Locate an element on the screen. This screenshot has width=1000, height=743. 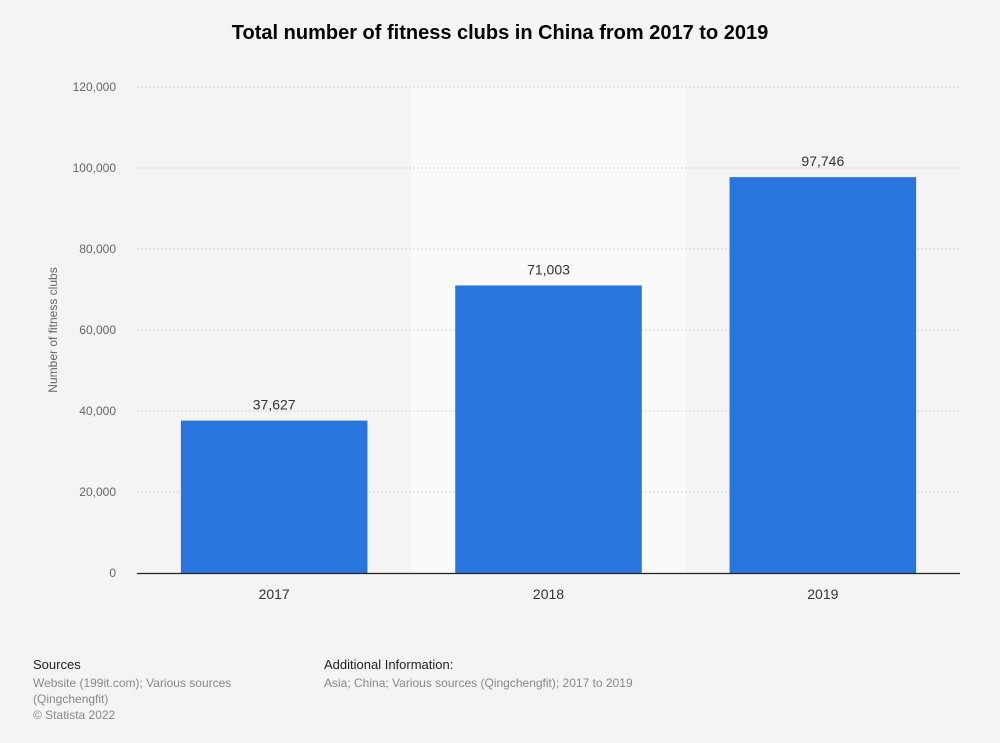
sources-line-1: Website (199it.com); Various sources is located at coordinates (132, 683).